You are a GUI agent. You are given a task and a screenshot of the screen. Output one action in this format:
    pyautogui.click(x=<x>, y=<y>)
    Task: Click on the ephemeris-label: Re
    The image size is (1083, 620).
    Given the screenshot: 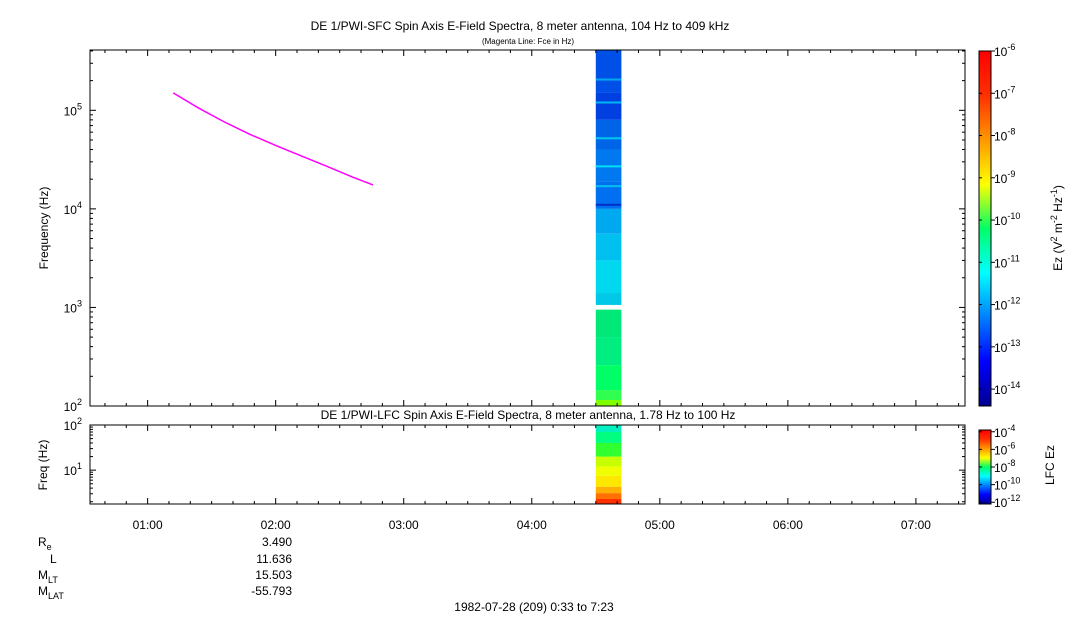 What is the action you would take?
    pyautogui.click(x=45, y=543)
    